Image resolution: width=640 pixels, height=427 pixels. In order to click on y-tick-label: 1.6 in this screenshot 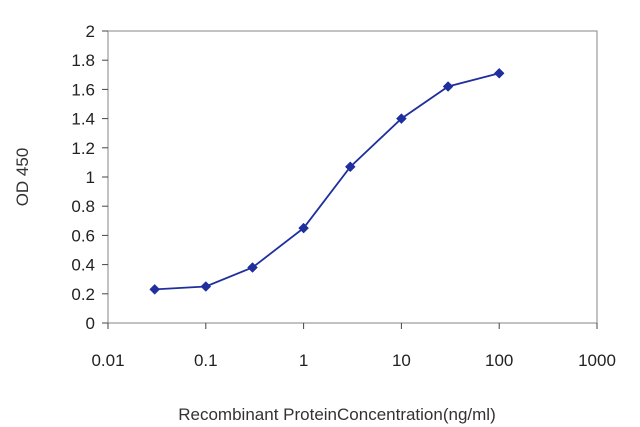, I will do `click(83, 89)`.